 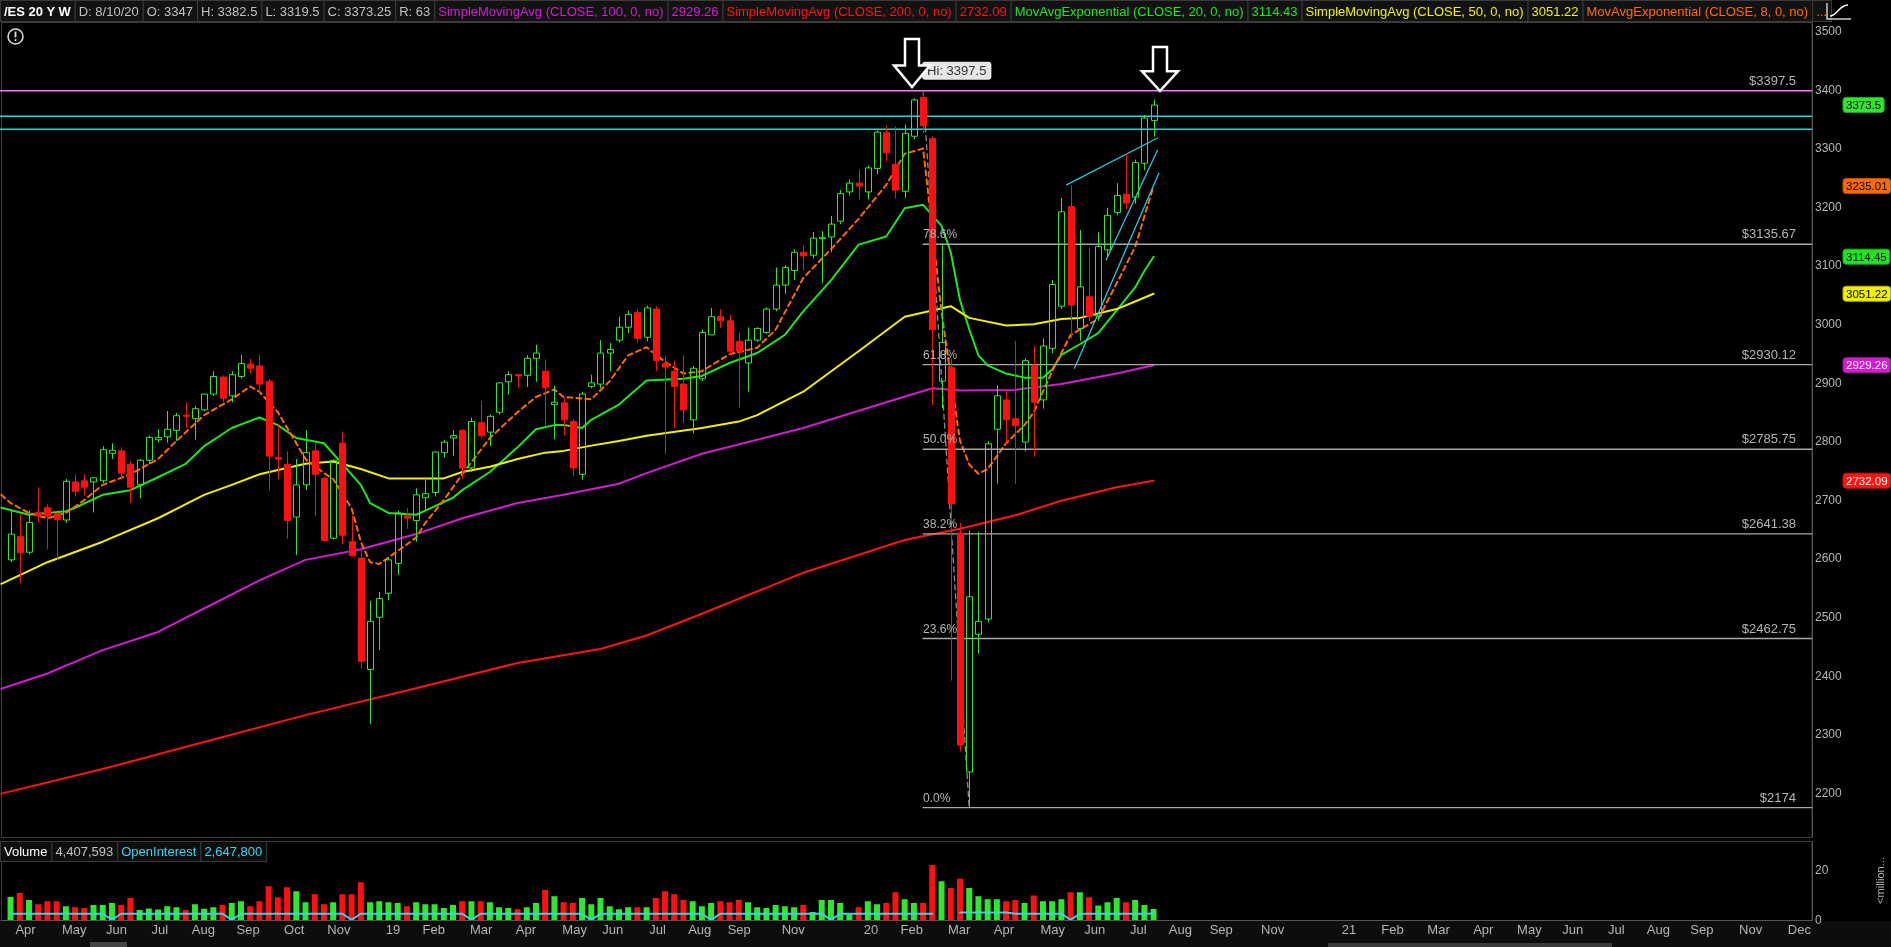 I want to click on y-tick-label: 2400, so click(x=1829, y=675).